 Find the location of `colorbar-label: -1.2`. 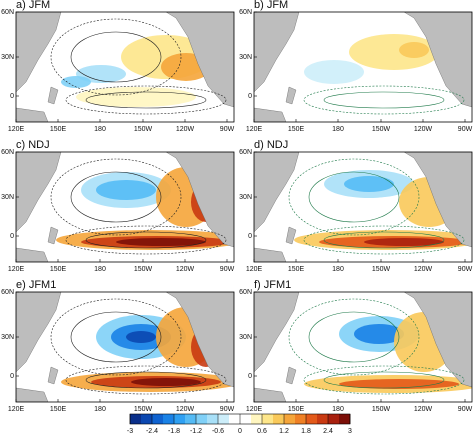

colorbar-label: -1.2 is located at coordinates (196, 431).